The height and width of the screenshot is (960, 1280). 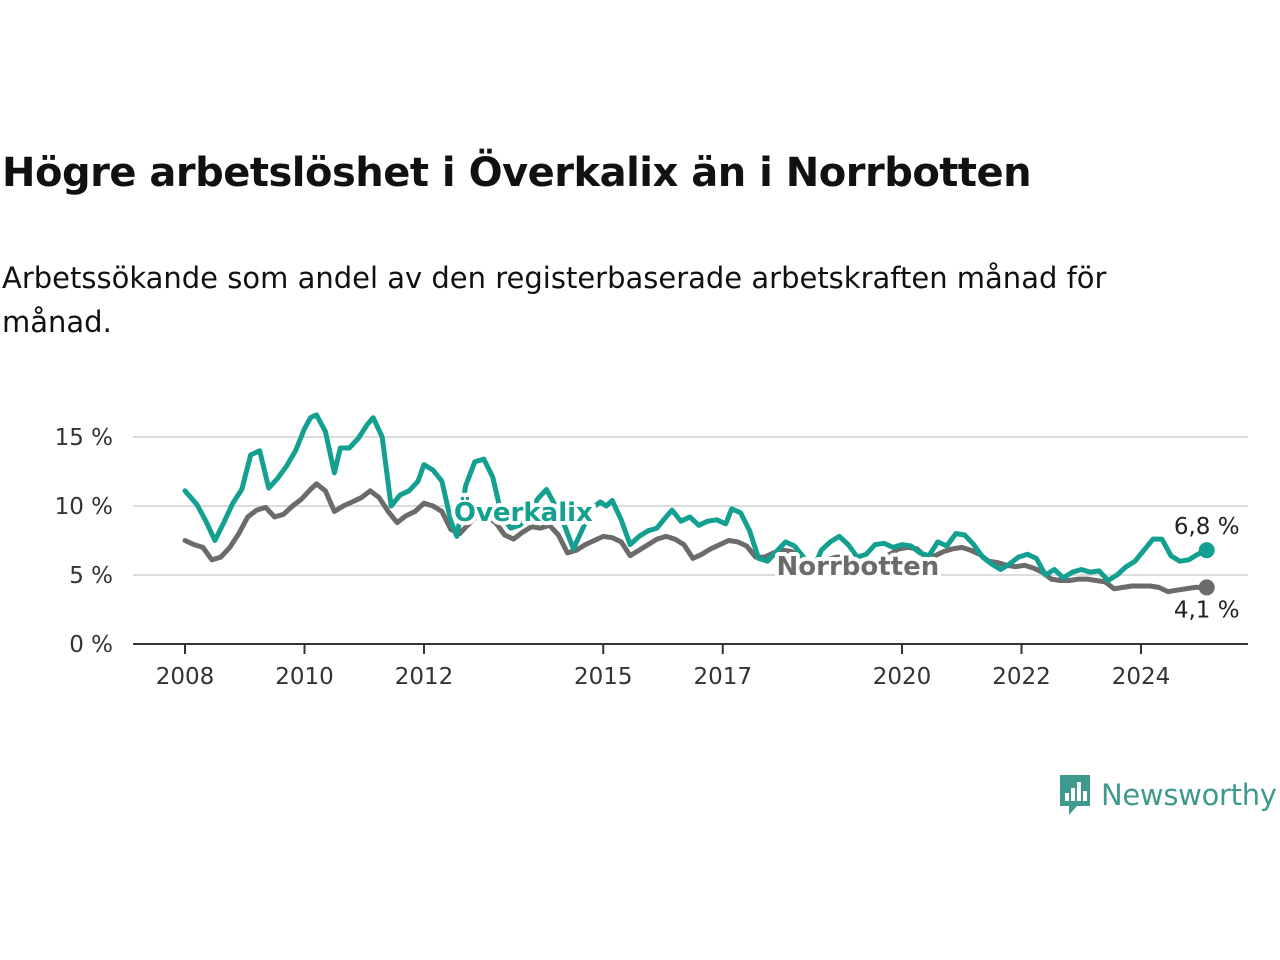 I want to click on x-tick-label: 2008, so click(x=185, y=677).